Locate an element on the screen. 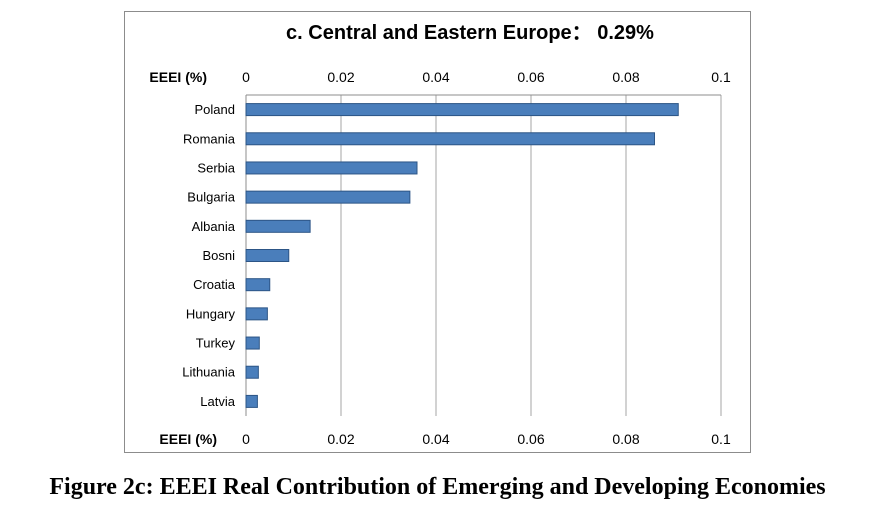 This screenshot has width=875, height=506. bar-hungary is located at coordinates (256, 314).